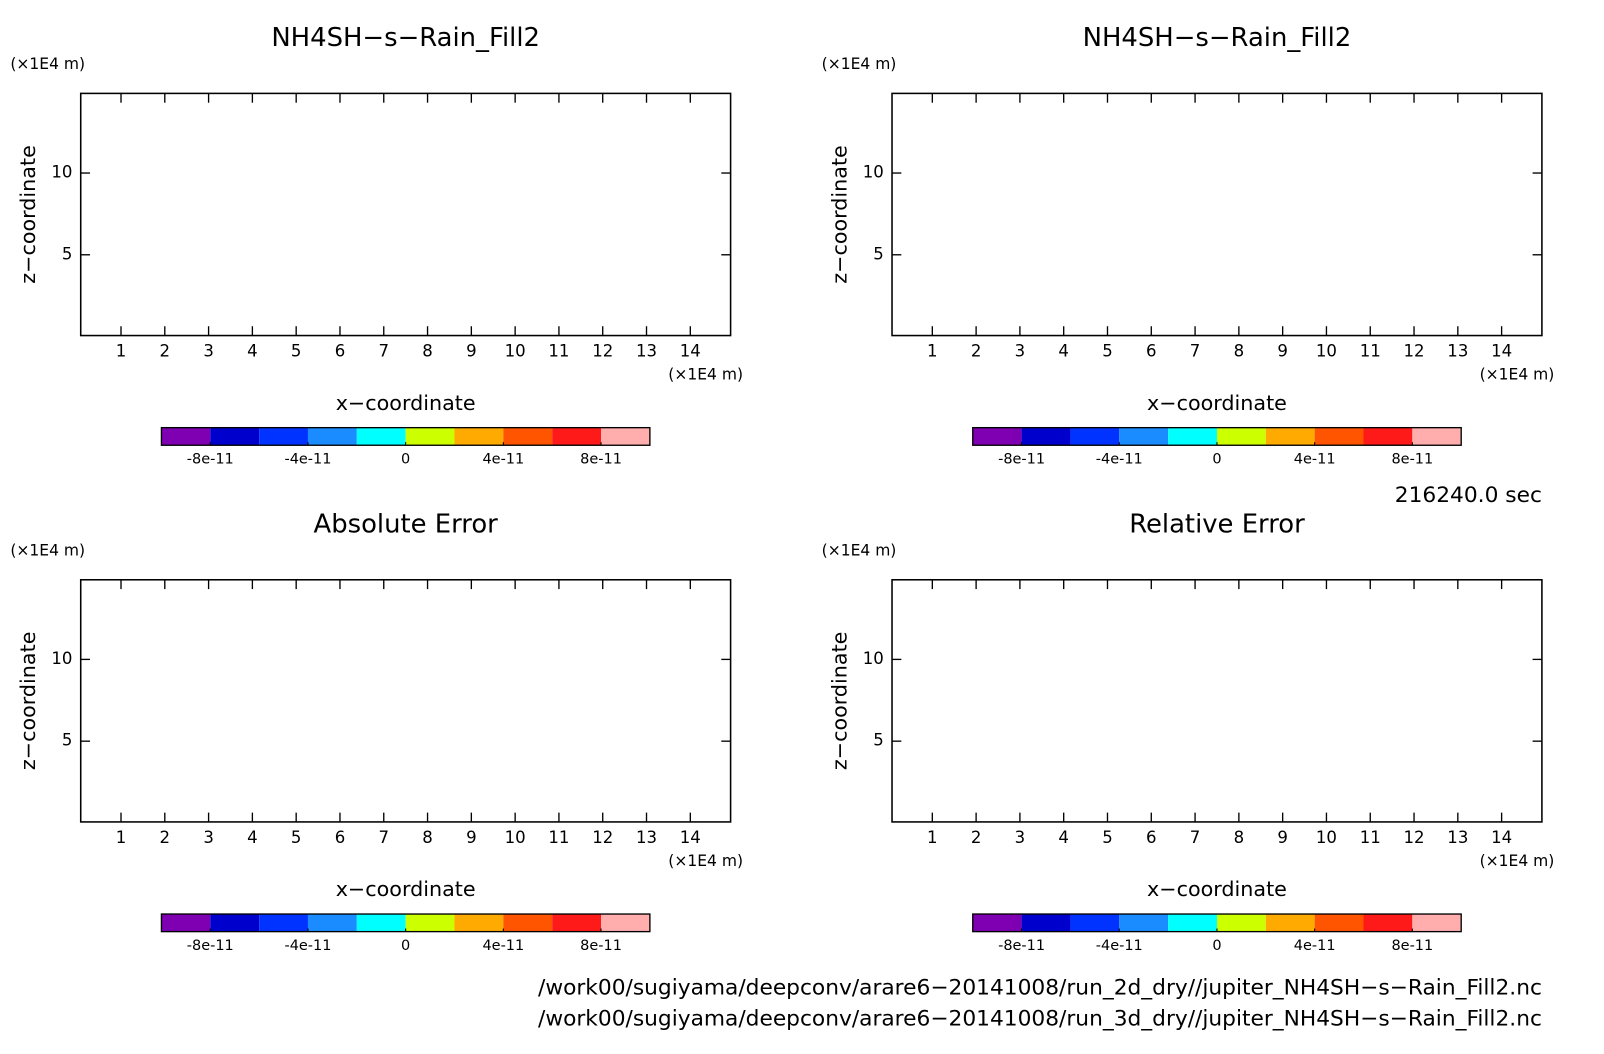  I want to click on x-axis-label: x−coordinate, so click(406, 889).